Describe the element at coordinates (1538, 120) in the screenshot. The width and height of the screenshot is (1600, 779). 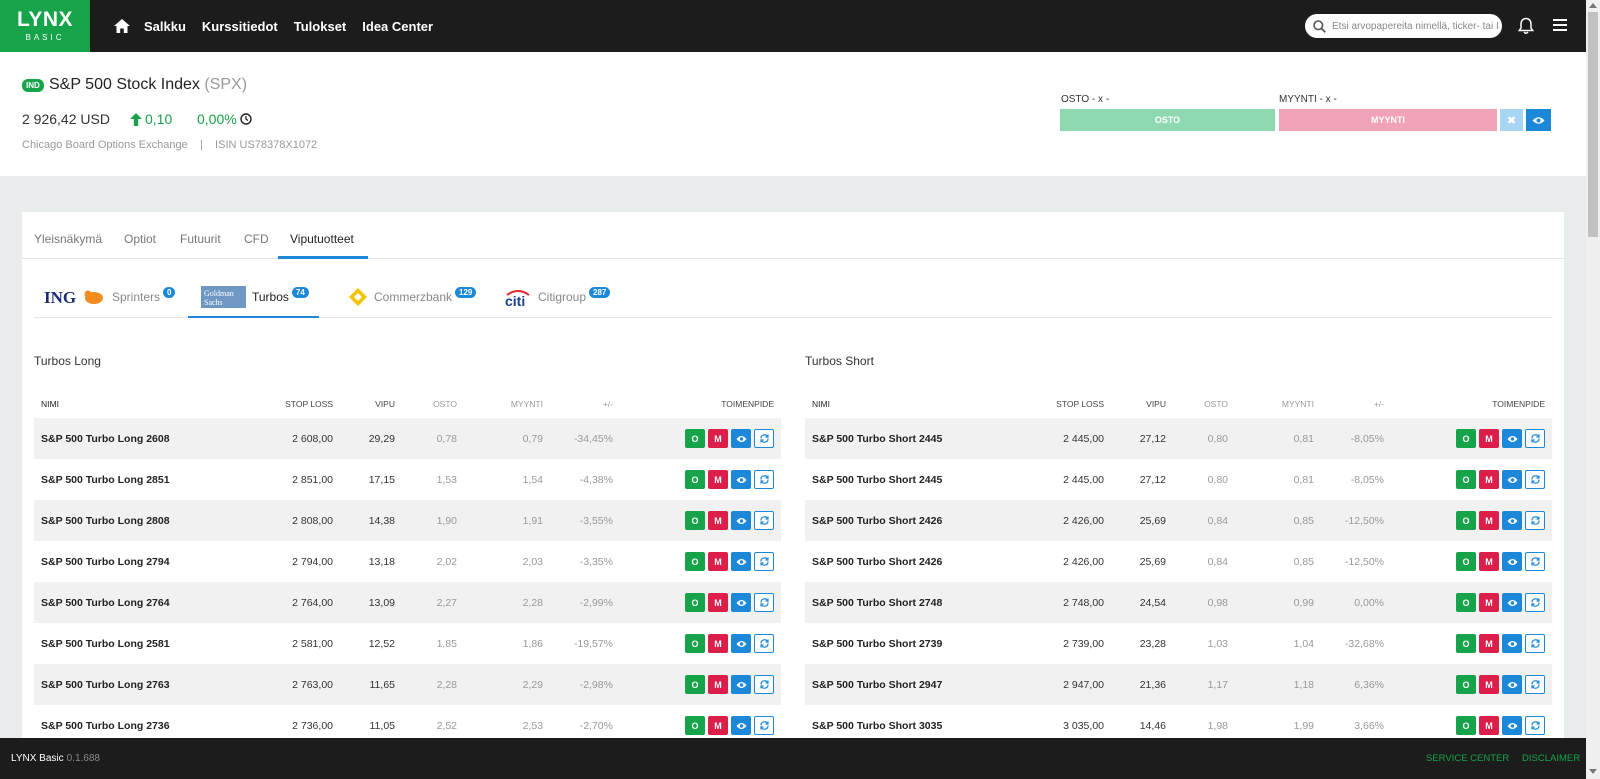
I see `watch-button` at that location.